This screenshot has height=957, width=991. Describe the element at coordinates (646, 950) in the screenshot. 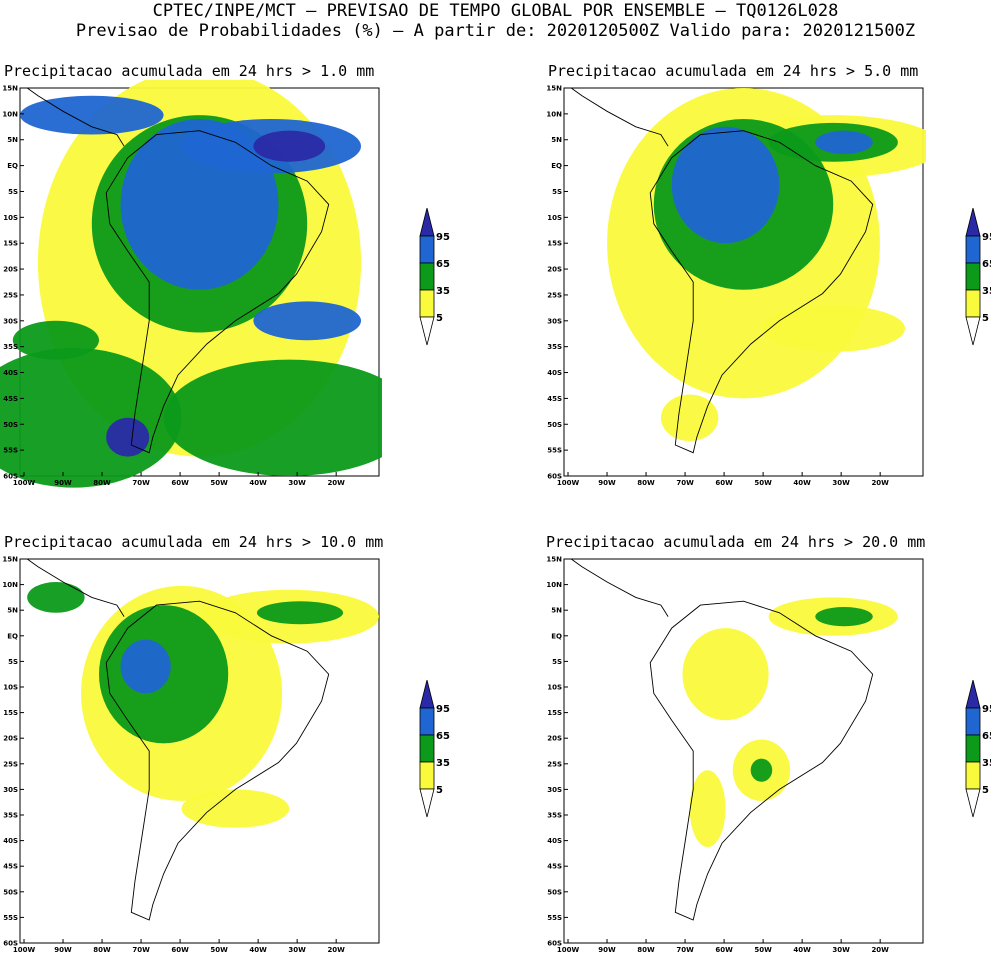

I see `lon-label: 80W` at that location.